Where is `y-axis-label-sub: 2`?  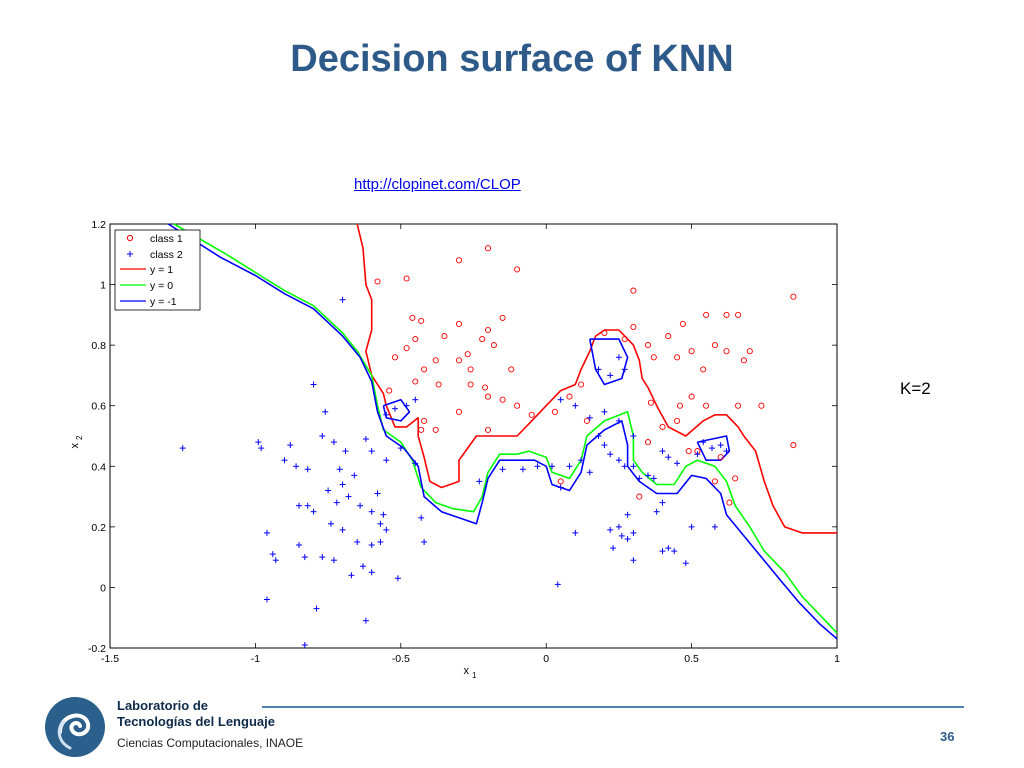
y-axis-label-sub: 2 is located at coordinates (79, 437).